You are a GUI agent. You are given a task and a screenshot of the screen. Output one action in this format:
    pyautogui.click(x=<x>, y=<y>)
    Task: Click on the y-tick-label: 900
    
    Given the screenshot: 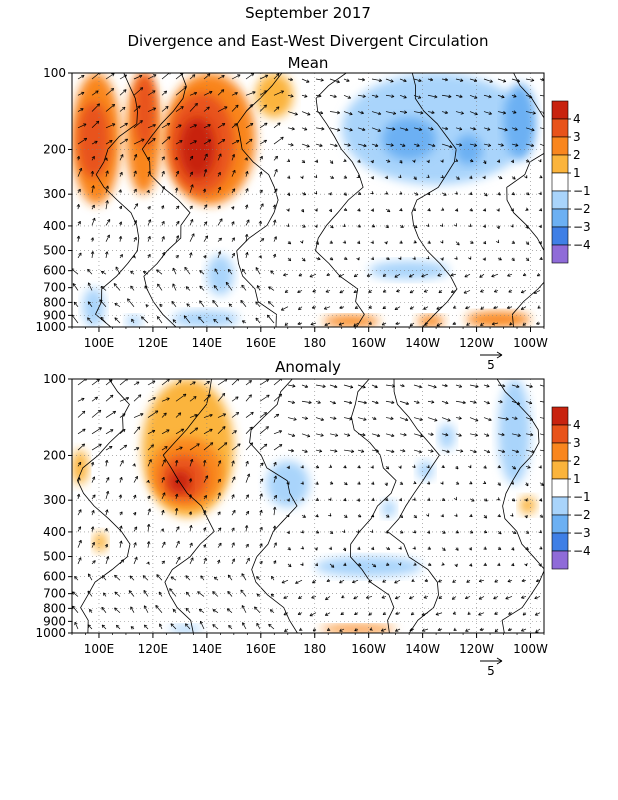 What is the action you would take?
    pyautogui.click(x=54, y=315)
    